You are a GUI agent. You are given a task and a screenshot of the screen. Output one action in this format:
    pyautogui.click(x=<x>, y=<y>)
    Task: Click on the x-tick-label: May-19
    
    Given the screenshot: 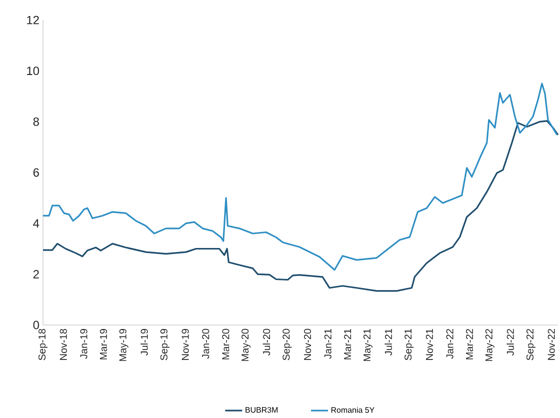 What is the action you would take?
    pyautogui.click(x=123, y=344)
    